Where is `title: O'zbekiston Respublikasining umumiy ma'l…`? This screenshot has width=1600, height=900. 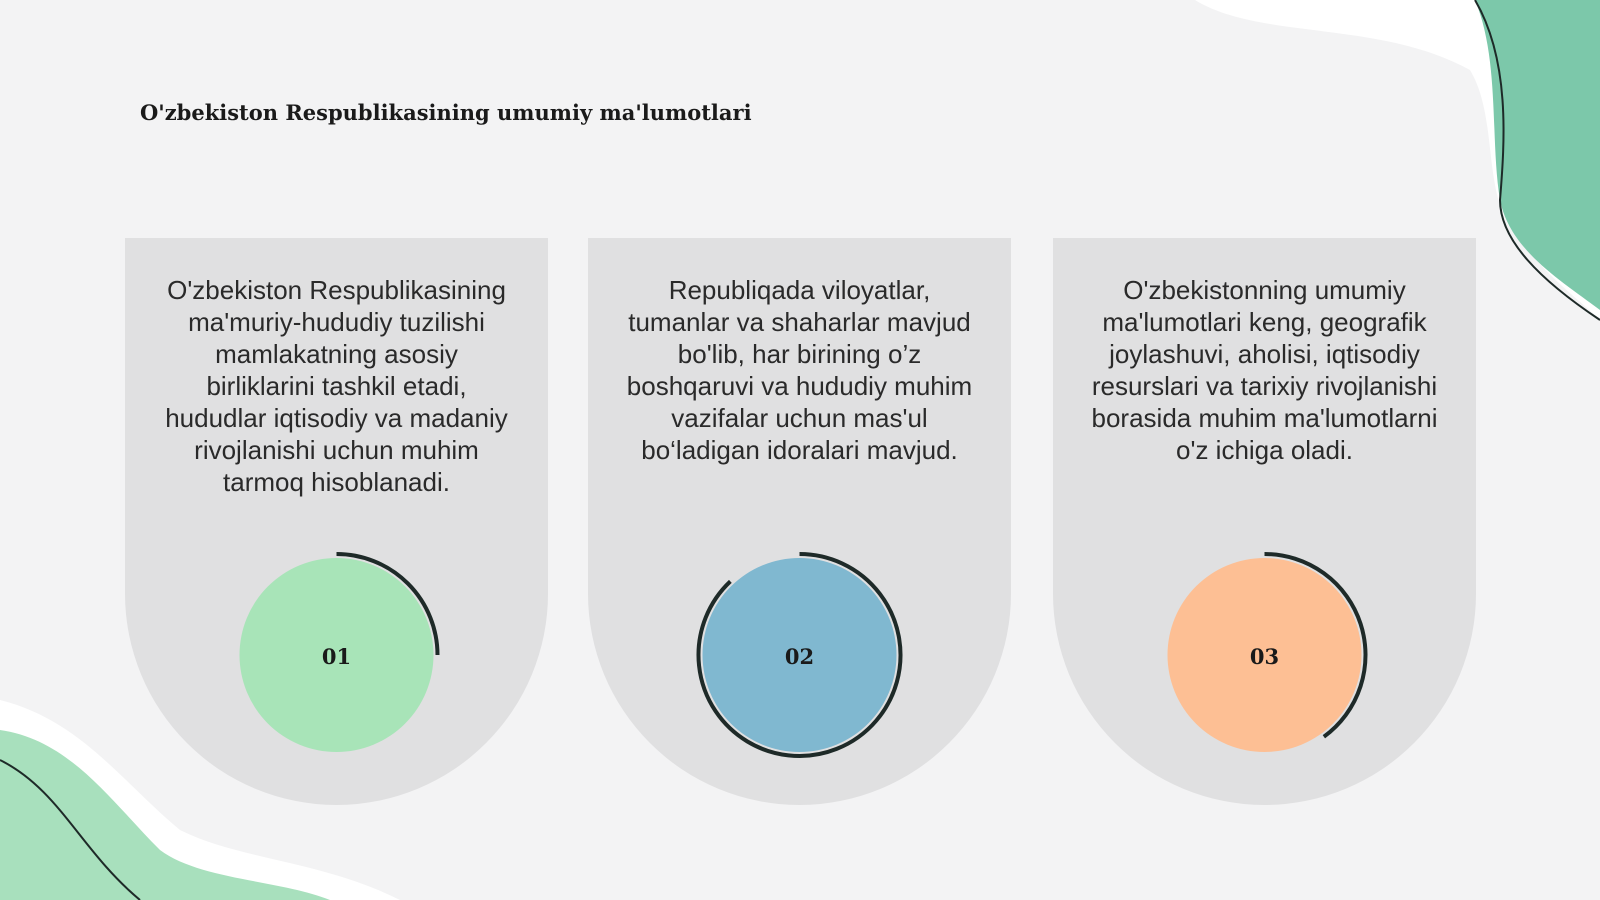
title: O'zbekiston Respublikasining umumiy ma'l… is located at coordinates (446, 112).